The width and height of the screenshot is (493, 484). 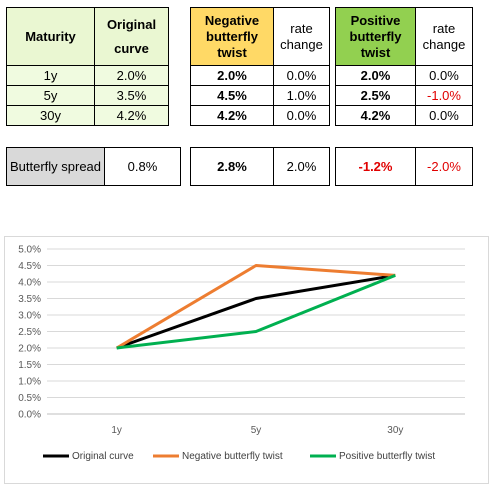 I want to click on spread-pos-change: -2.0%, so click(x=444, y=166).